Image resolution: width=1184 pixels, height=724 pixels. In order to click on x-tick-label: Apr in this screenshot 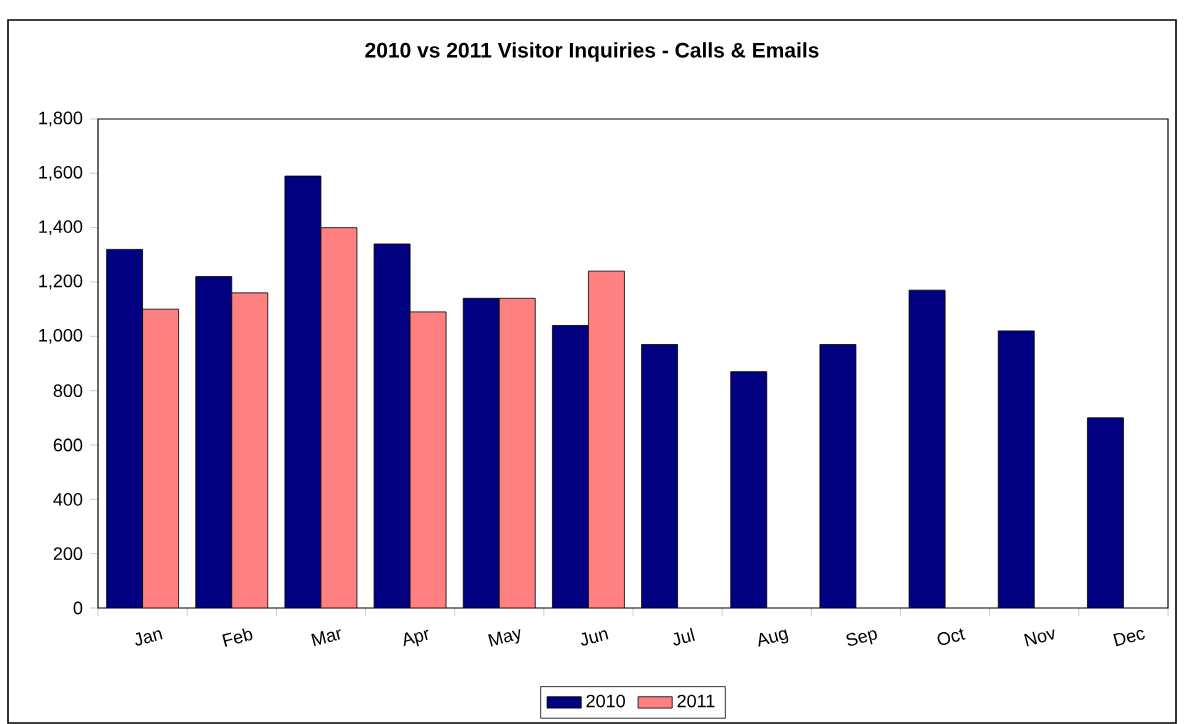, I will do `click(416, 638)`.